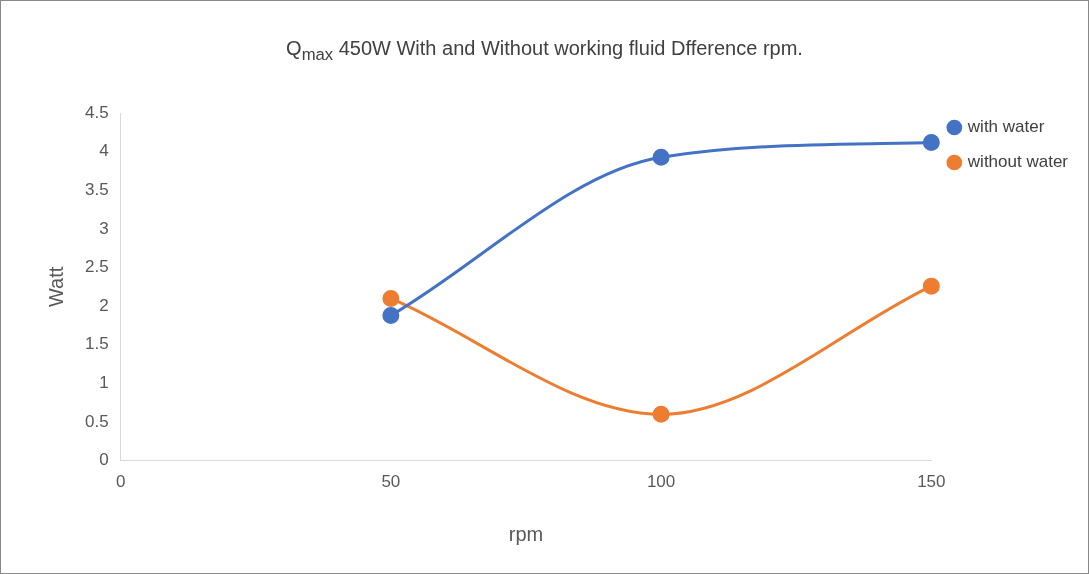 This screenshot has height=574, width=1089. Describe the element at coordinates (1017, 162) in the screenshot. I see `legend-label: without water` at that location.